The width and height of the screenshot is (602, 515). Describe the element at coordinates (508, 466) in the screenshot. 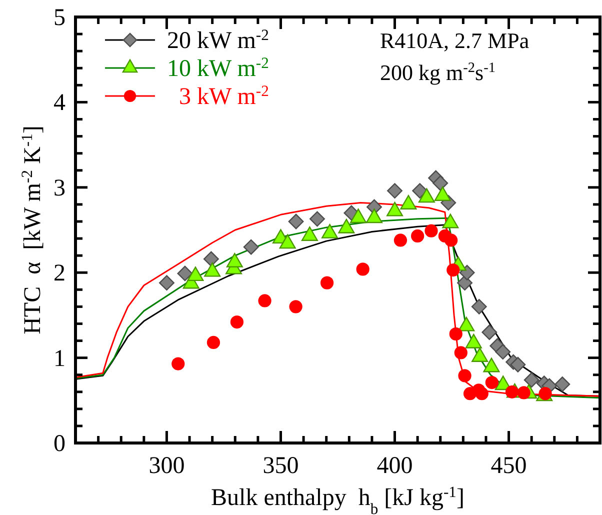

I see `x-tick-label: 450` at that location.